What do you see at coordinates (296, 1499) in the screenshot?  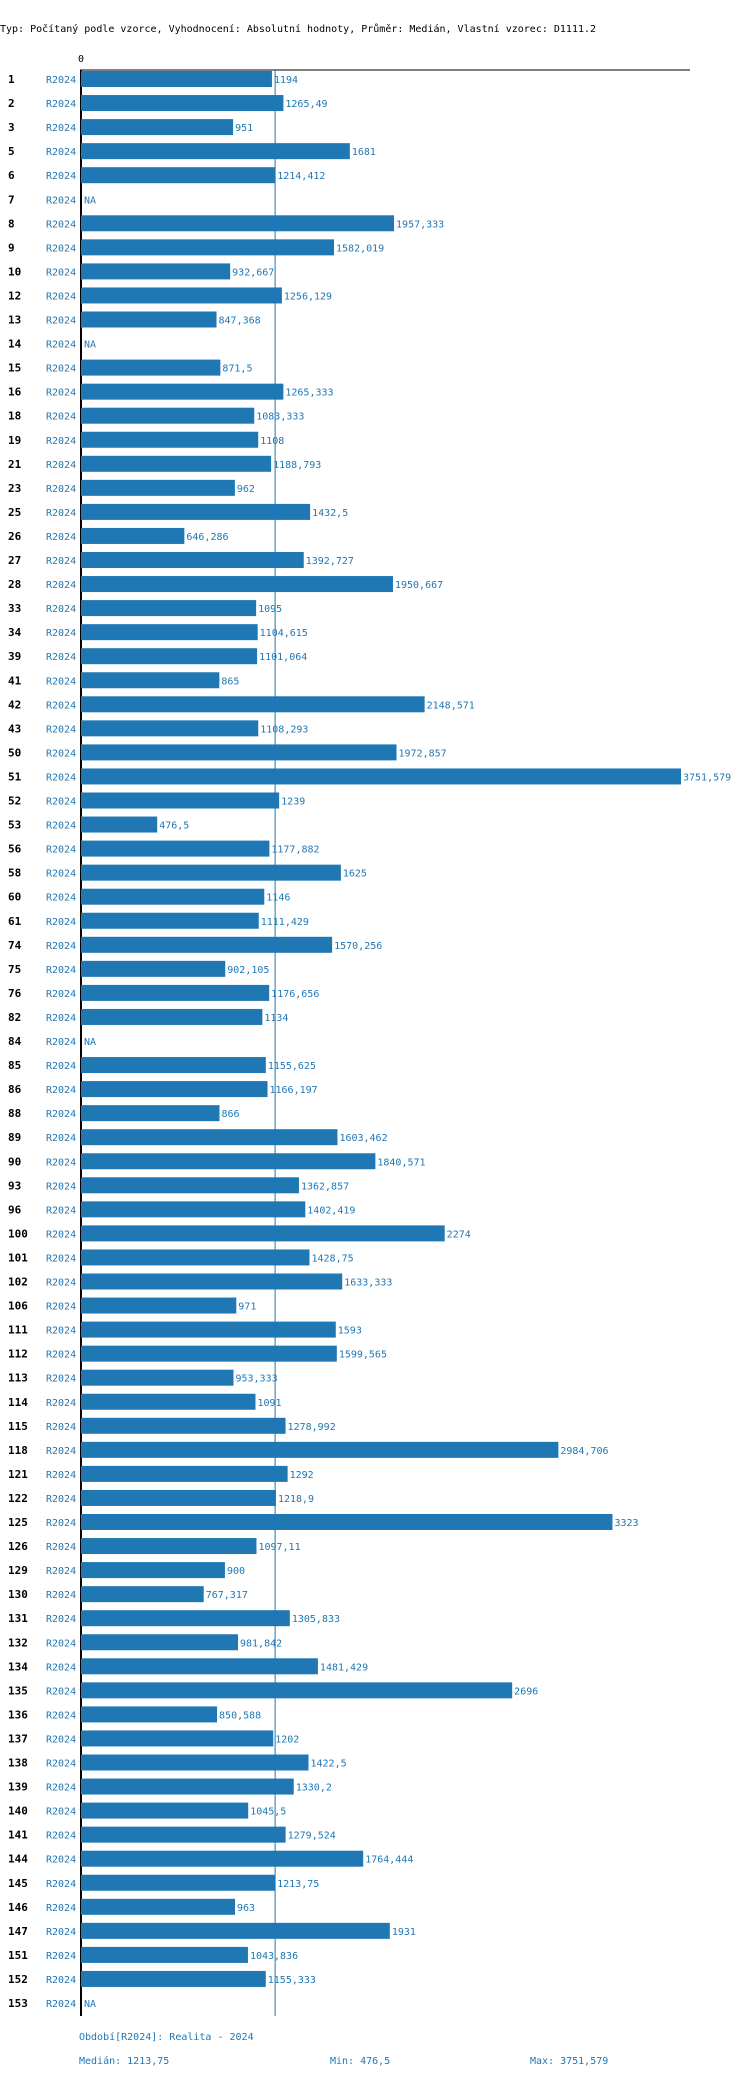 I see `value-label: 1218,9` at bounding box center [296, 1499].